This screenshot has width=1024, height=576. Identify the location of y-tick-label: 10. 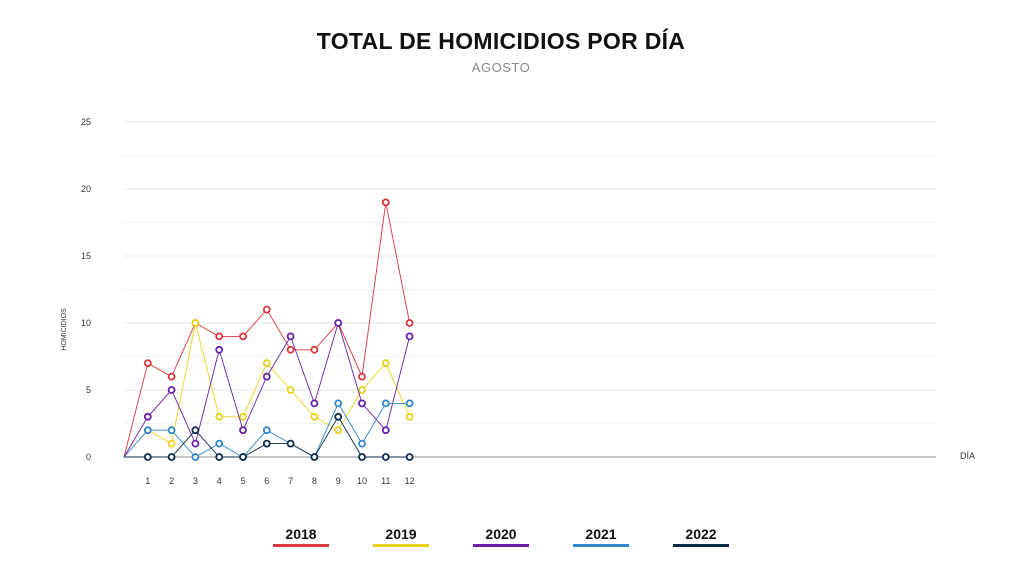
(86, 323).